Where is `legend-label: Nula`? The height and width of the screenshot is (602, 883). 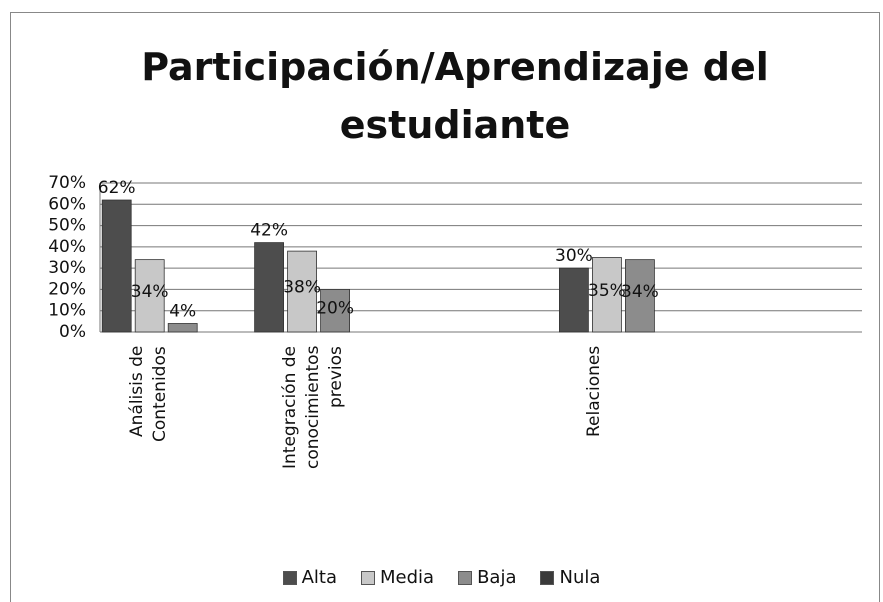
legend-label: Nula is located at coordinates (580, 577).